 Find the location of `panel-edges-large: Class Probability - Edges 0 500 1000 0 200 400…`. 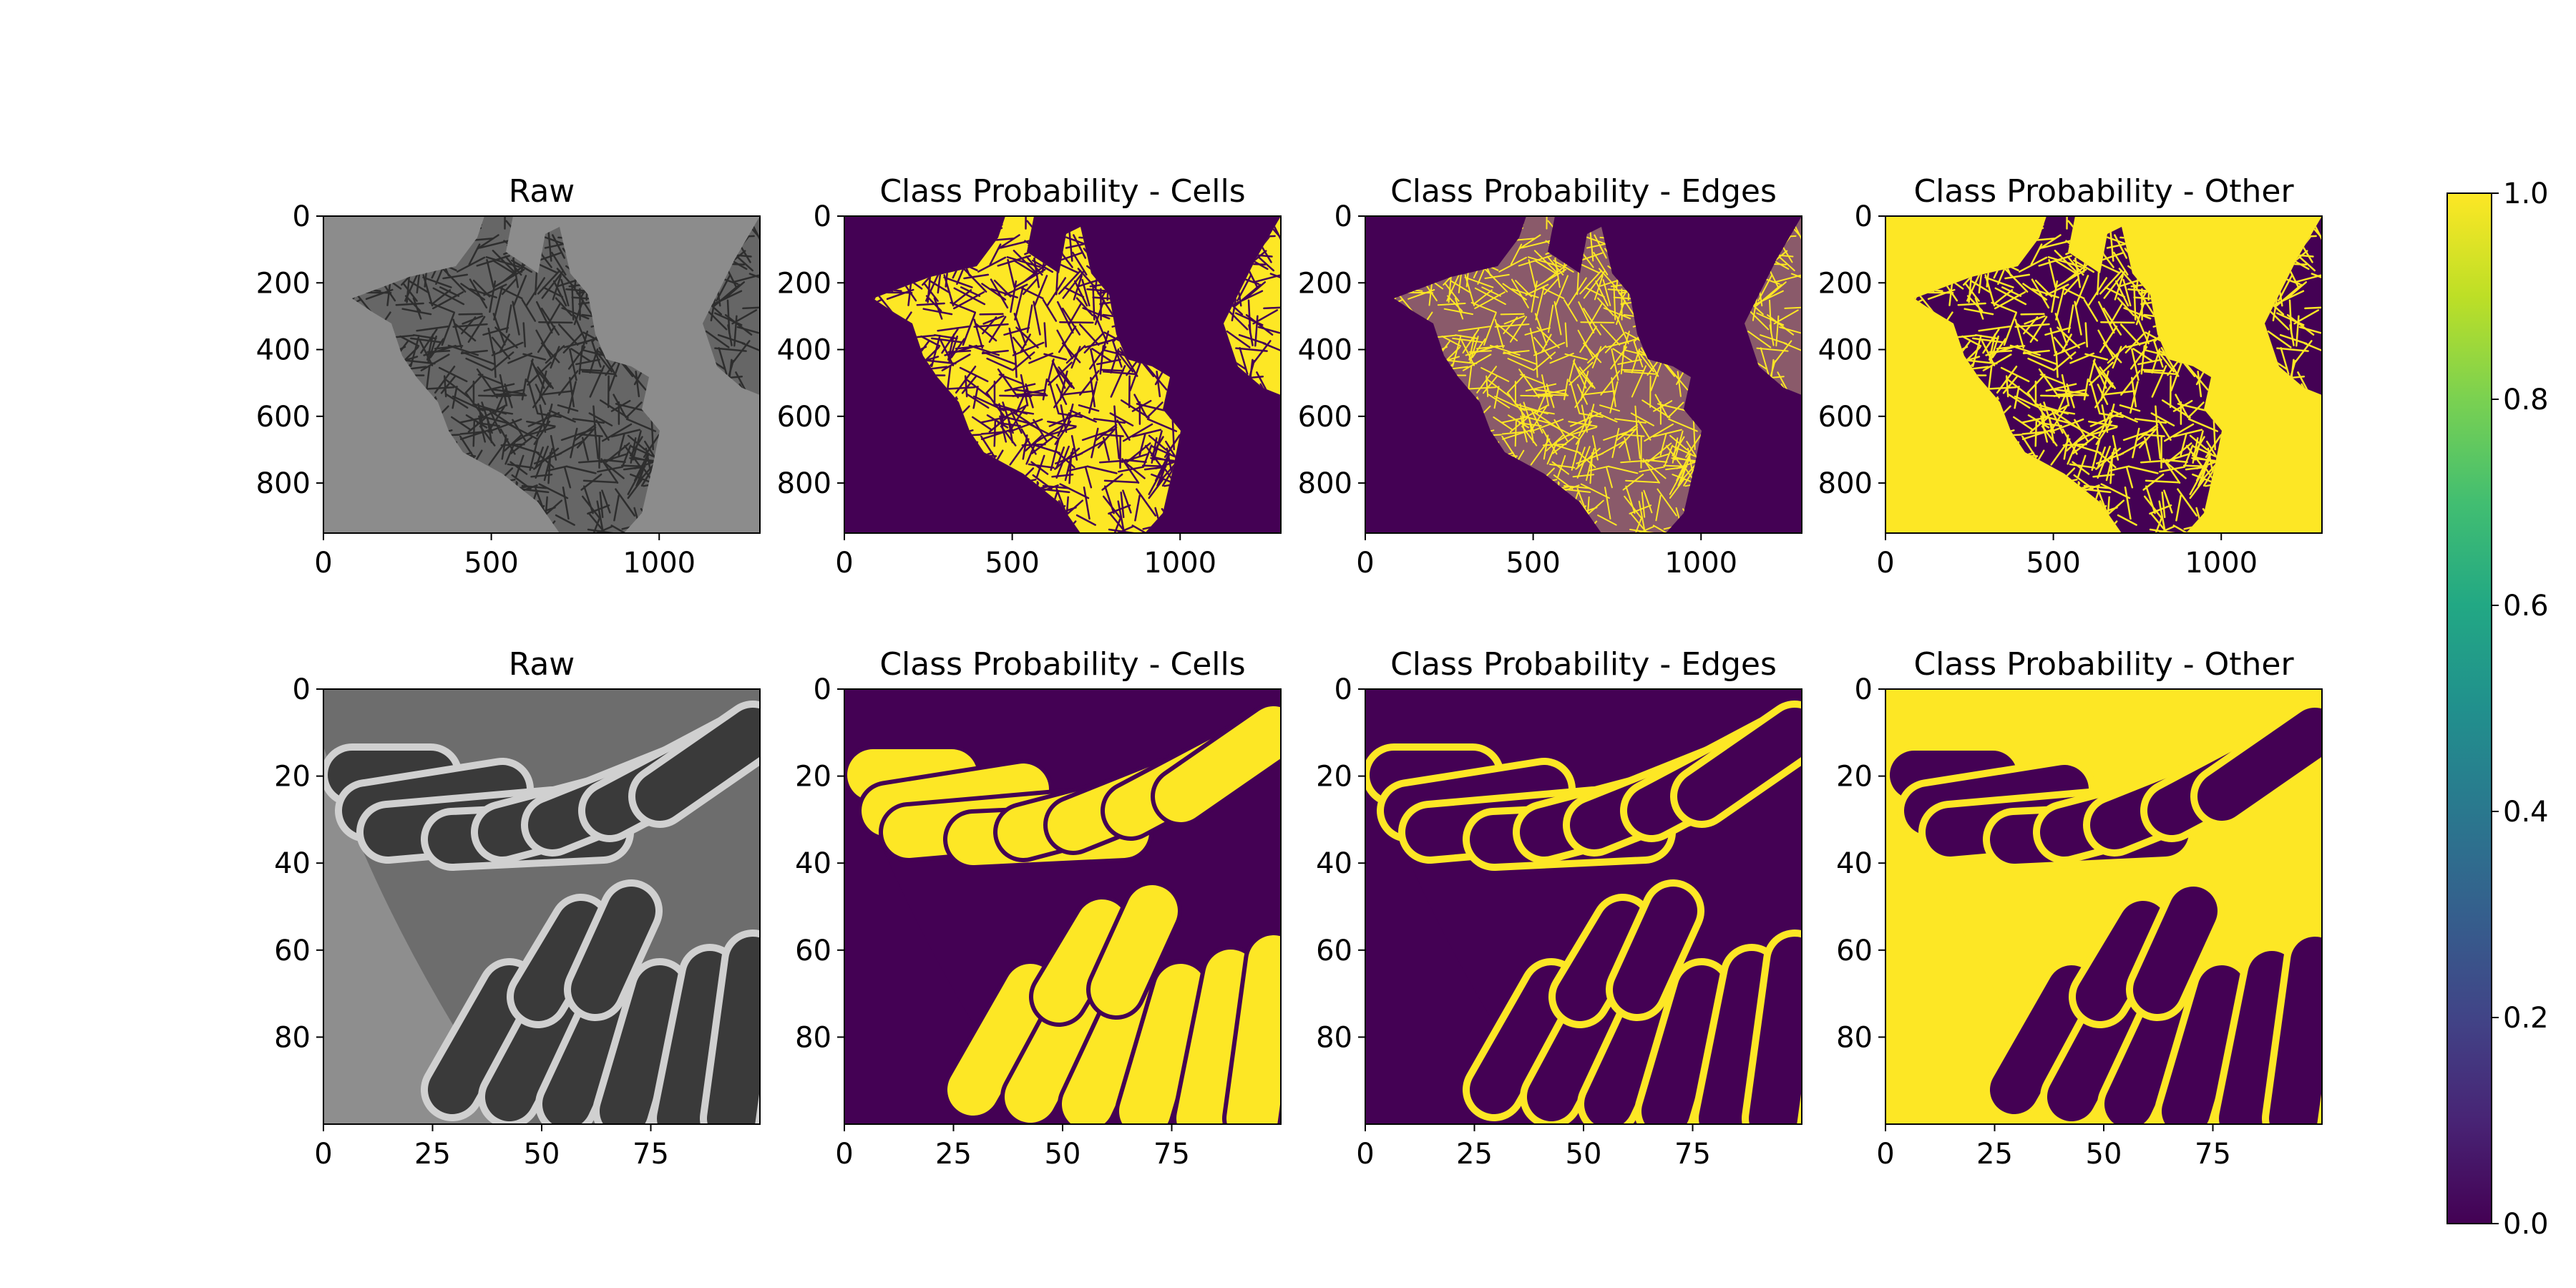

panel-edges-large: Class Probability - Edges 0 500 1000 0 200 400… is located at coordinates (1550, 376).